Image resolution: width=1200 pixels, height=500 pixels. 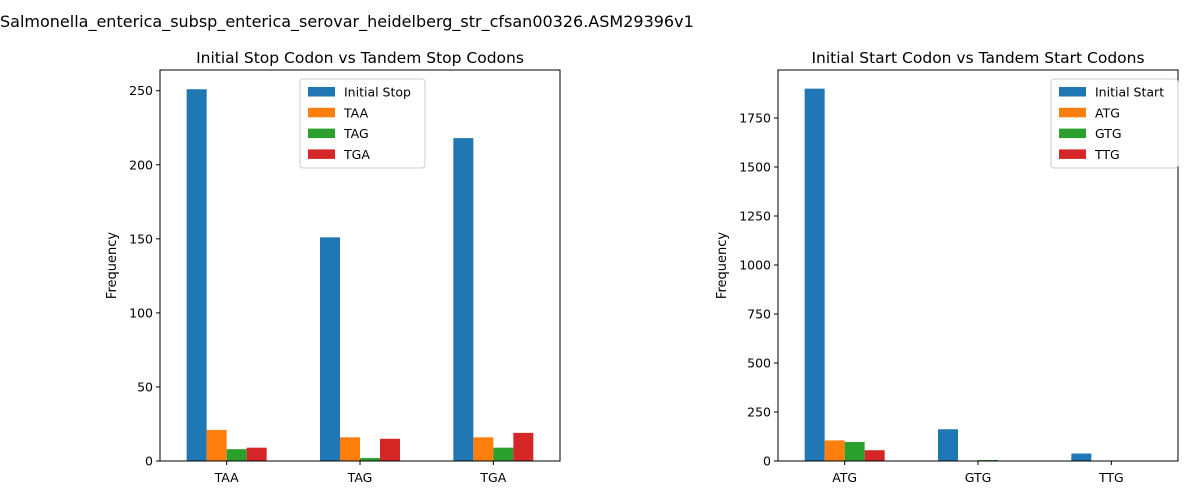 I want to click on bar-gtg-atg, so click(x=854, y=451).